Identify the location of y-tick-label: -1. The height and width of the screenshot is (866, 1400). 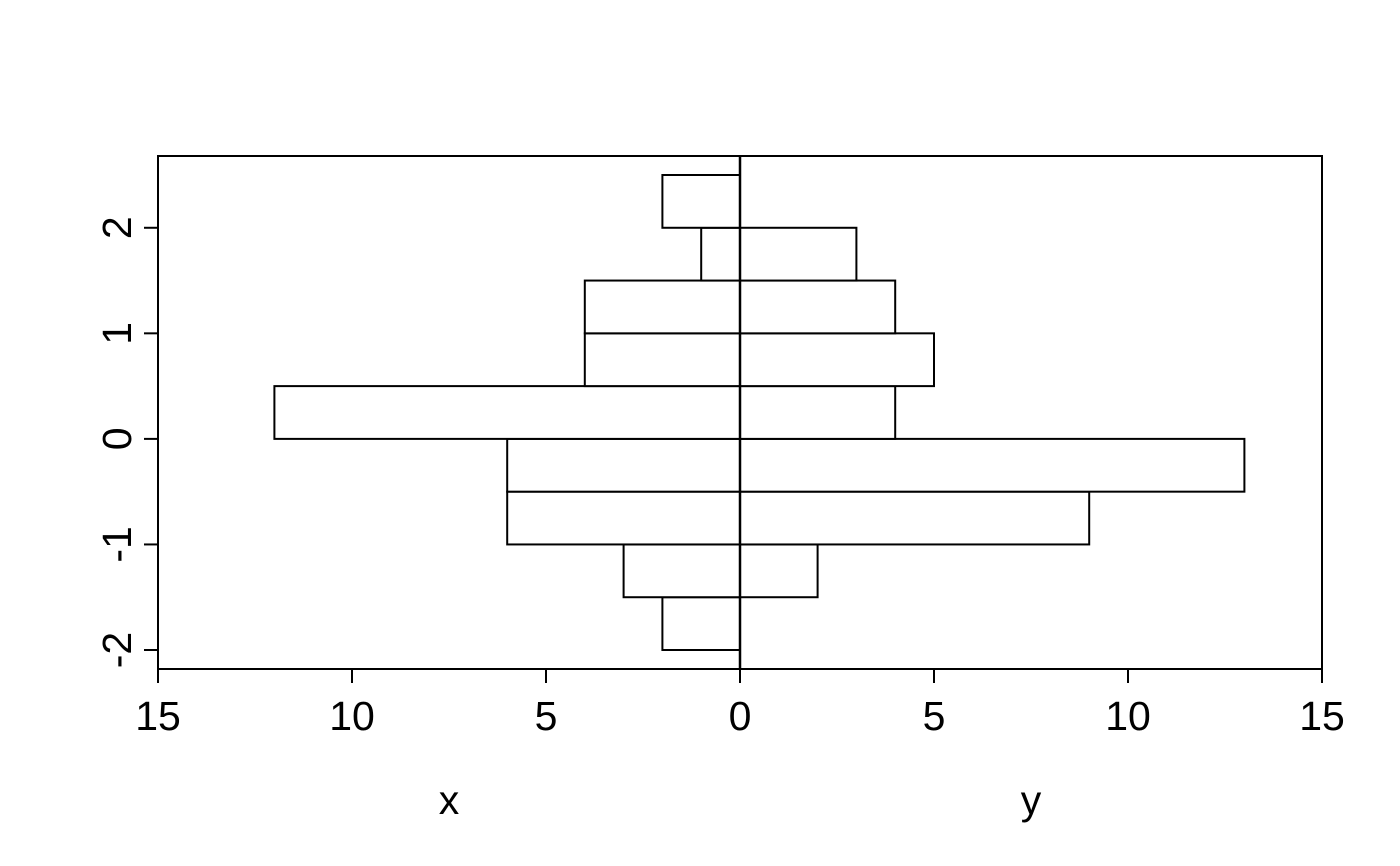
(117, 544).